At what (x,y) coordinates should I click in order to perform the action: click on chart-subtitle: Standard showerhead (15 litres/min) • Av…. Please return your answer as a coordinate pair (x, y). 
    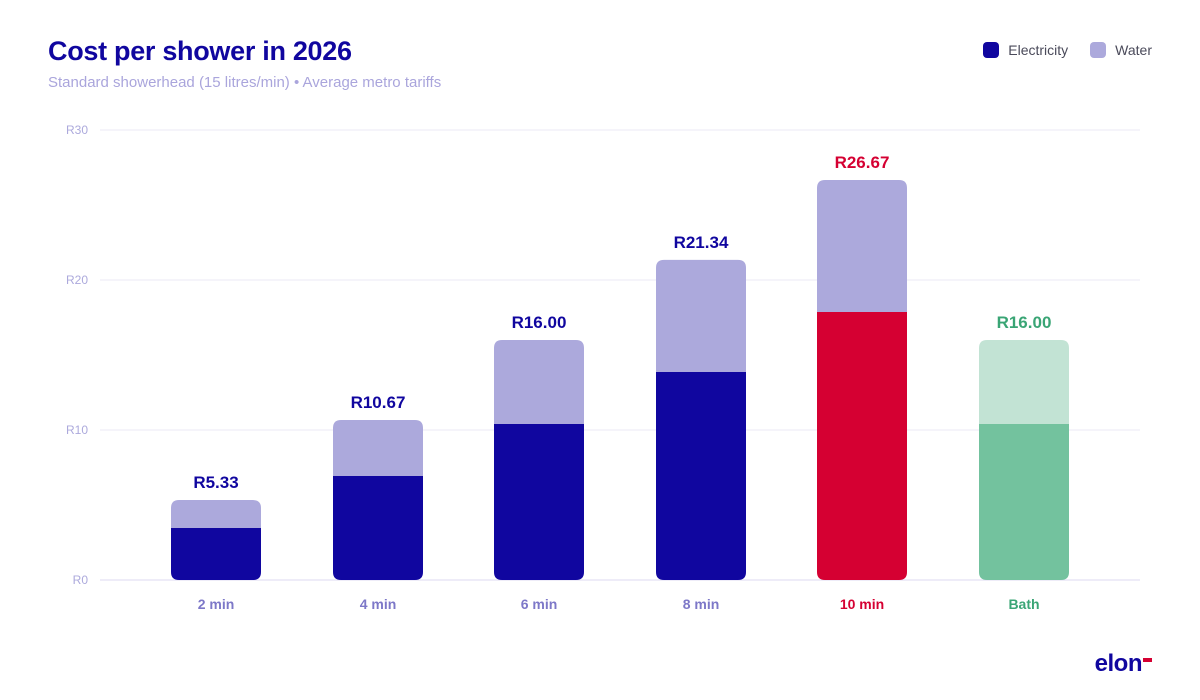
    Looking at the image, I should click on (245, 82).